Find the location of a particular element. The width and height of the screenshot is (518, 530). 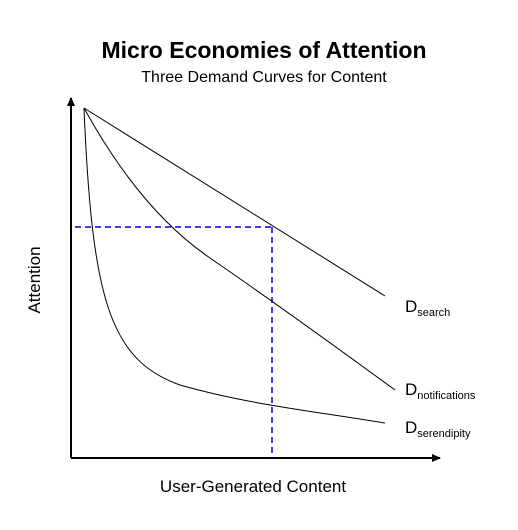

subtitle: Three Demand Curves for Content is located at coordinates (264, 77).